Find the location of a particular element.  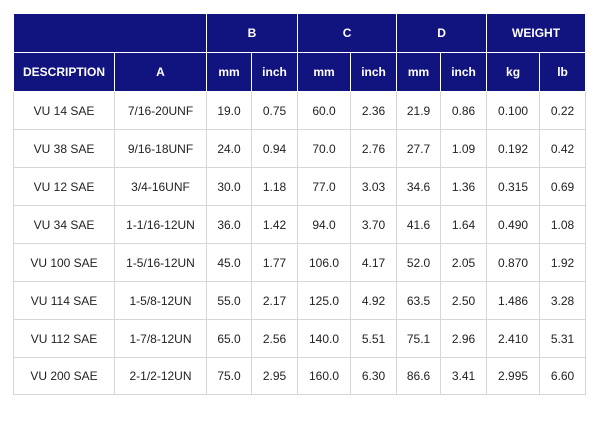

cell-d-mm: 34.6 is located at coordinates (419, 186).